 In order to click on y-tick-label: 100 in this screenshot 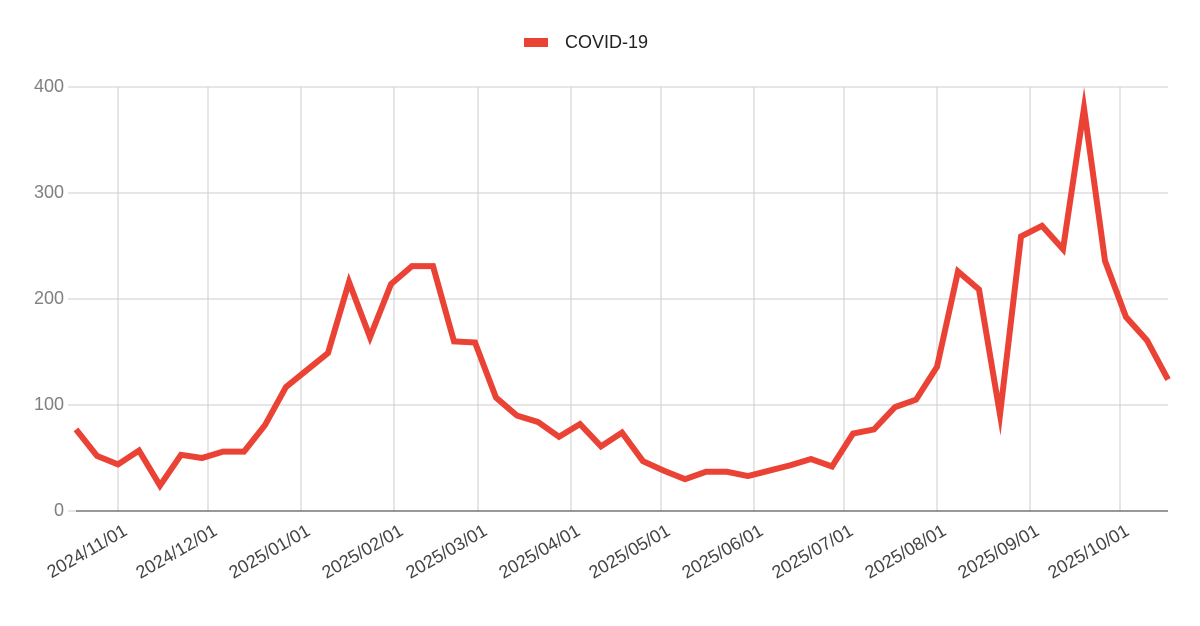, I will do `click(49, 404)`.